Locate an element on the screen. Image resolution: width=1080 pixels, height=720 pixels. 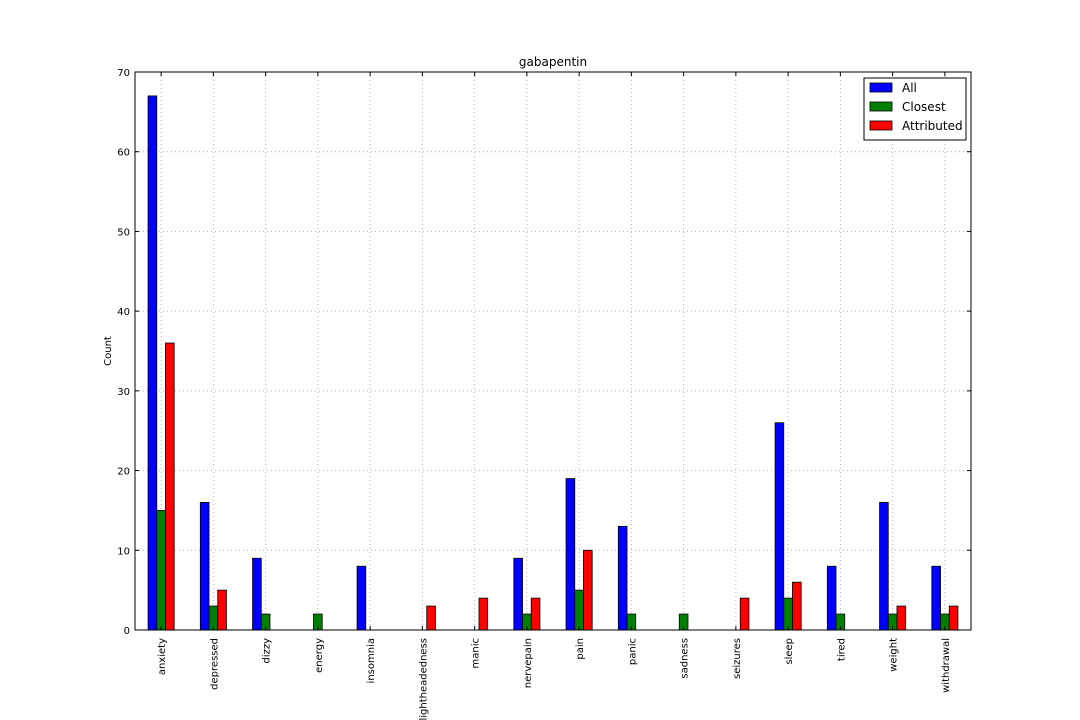
bar-attributed-pain is located at coordinates (588, 590).